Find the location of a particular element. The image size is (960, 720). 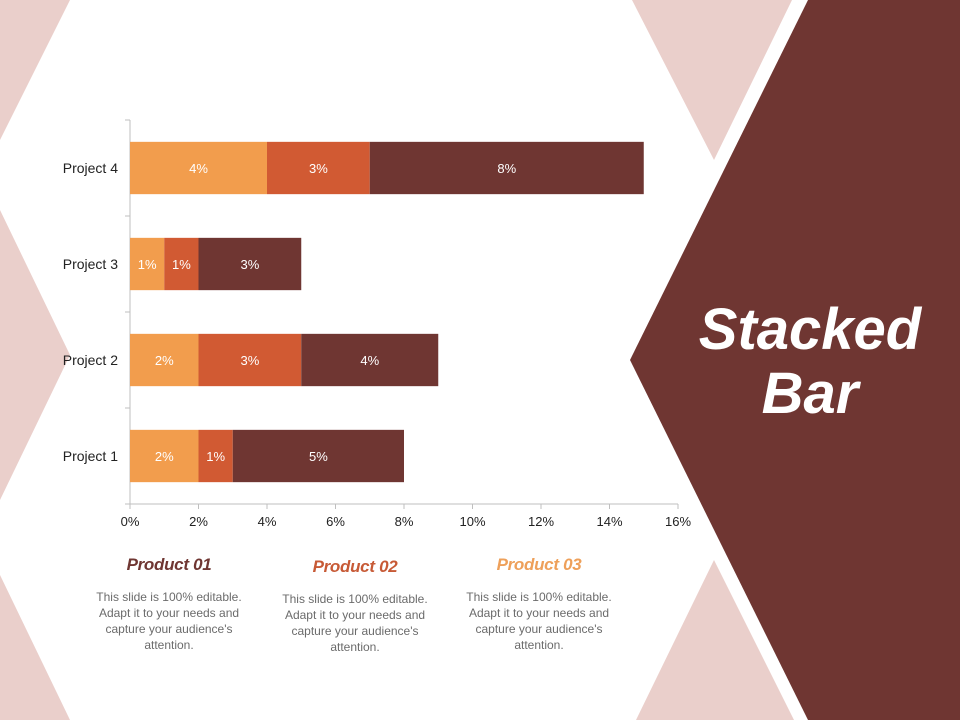

x-tick-label: 8% is located at coordinates (404, 521).